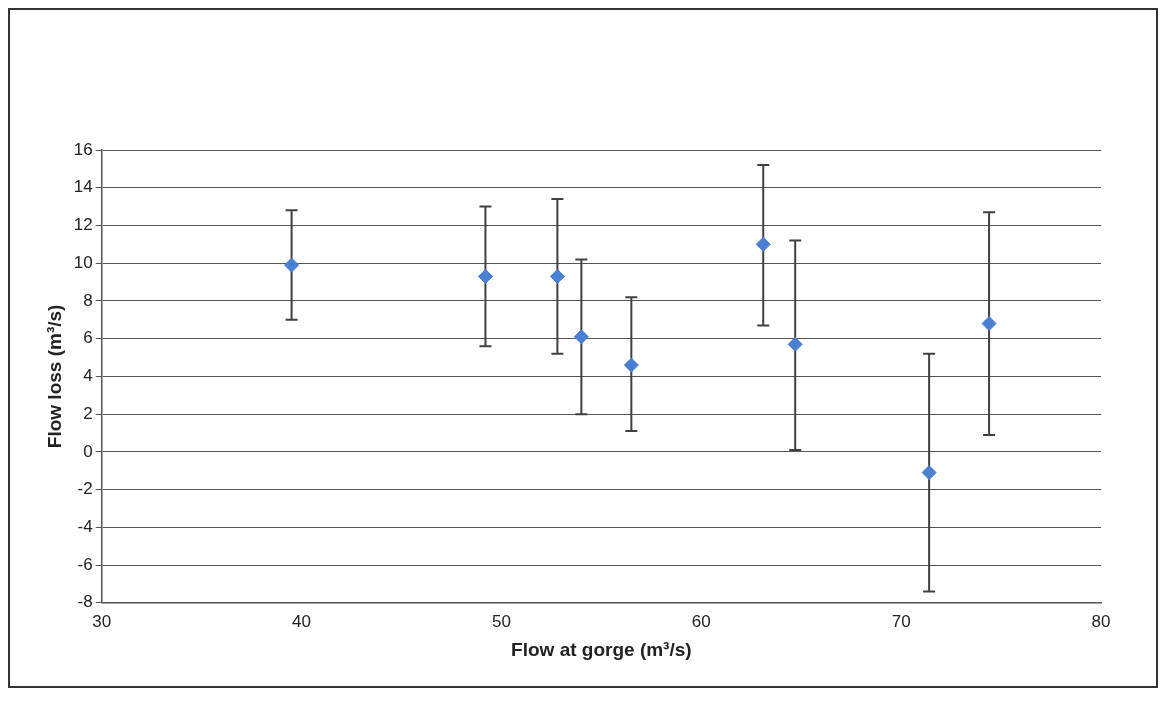 Image resolution: width=1169 pixels, height=701 pixels. What do you see at coordinates (85, 564) in the screenshot?
I see `y-tick-label: -6` at bounding box center [85, 564].